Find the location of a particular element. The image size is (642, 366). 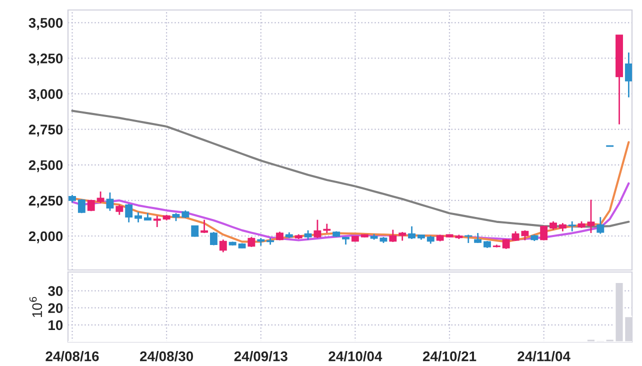

y-tick-label: 2,250 is located at coordinates (45, 202).